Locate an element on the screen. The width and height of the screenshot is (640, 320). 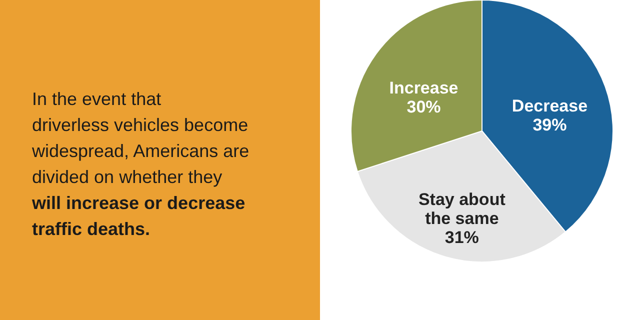
slice-label: Stay about the same is located at coordinates (462, 209).